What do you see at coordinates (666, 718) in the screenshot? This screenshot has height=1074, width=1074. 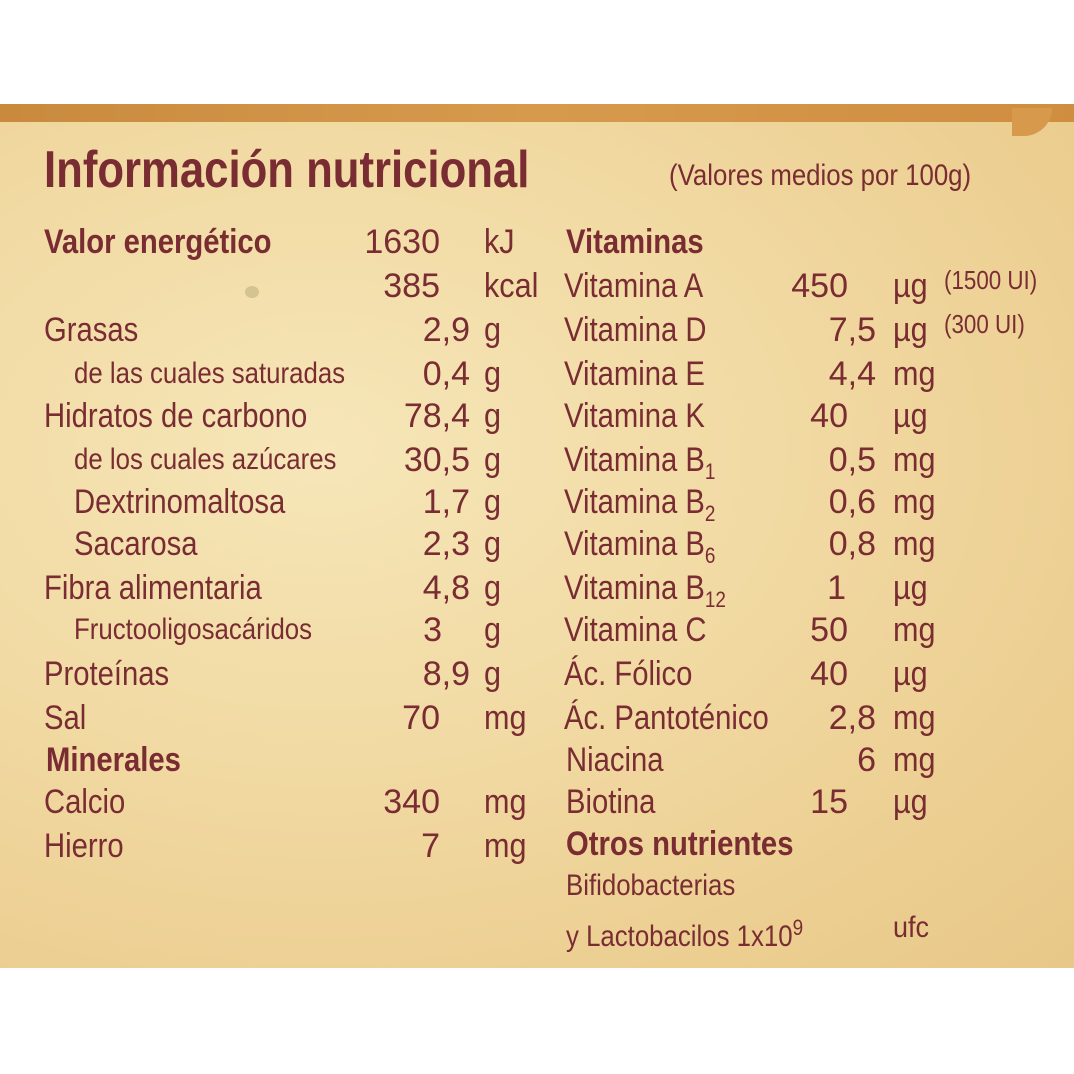 I see `vitamin-label: Ác. Pantoténico` at bounding box center [666, 718].